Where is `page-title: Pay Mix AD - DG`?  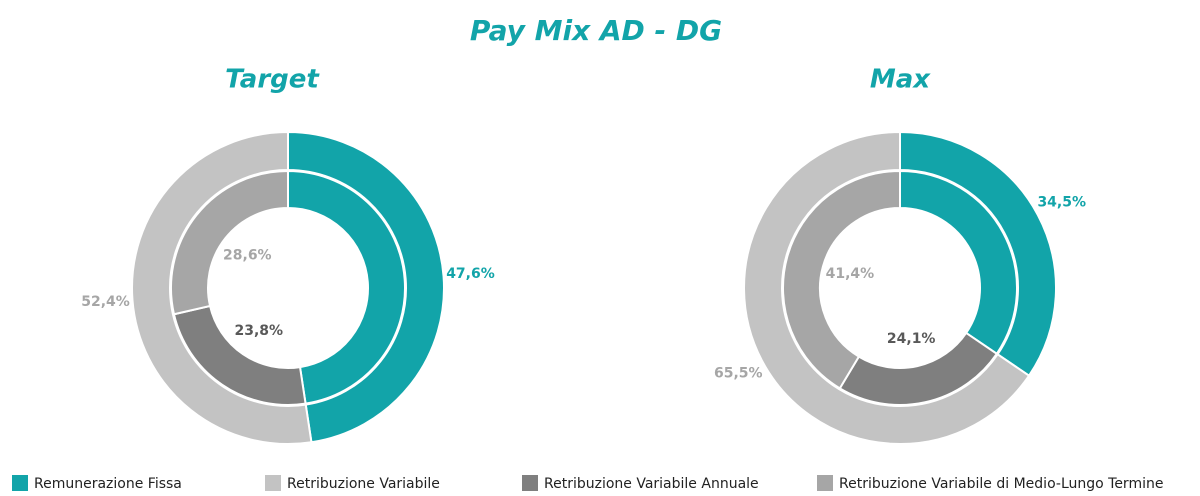
page-title: Pay Mix AD - DG is located at coordinates (596, 30).